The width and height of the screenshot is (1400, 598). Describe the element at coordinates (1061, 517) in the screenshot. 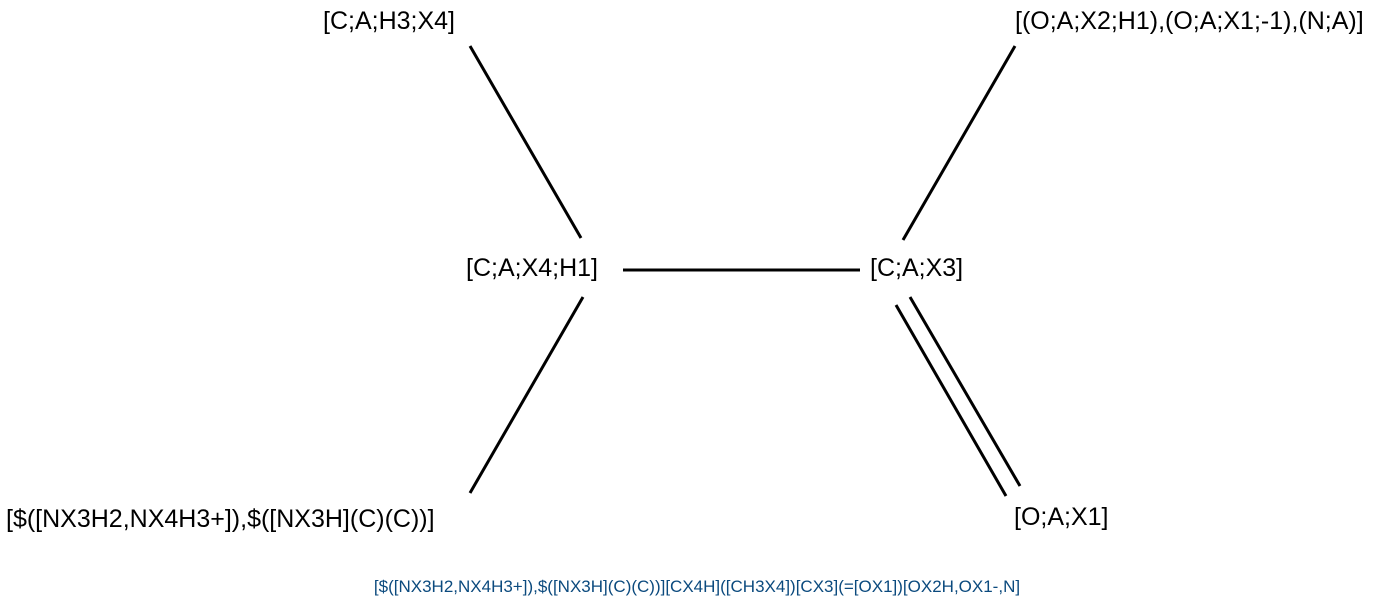

I see `atom-carbonyl-oxygen: [O;A;X1]` at that location.